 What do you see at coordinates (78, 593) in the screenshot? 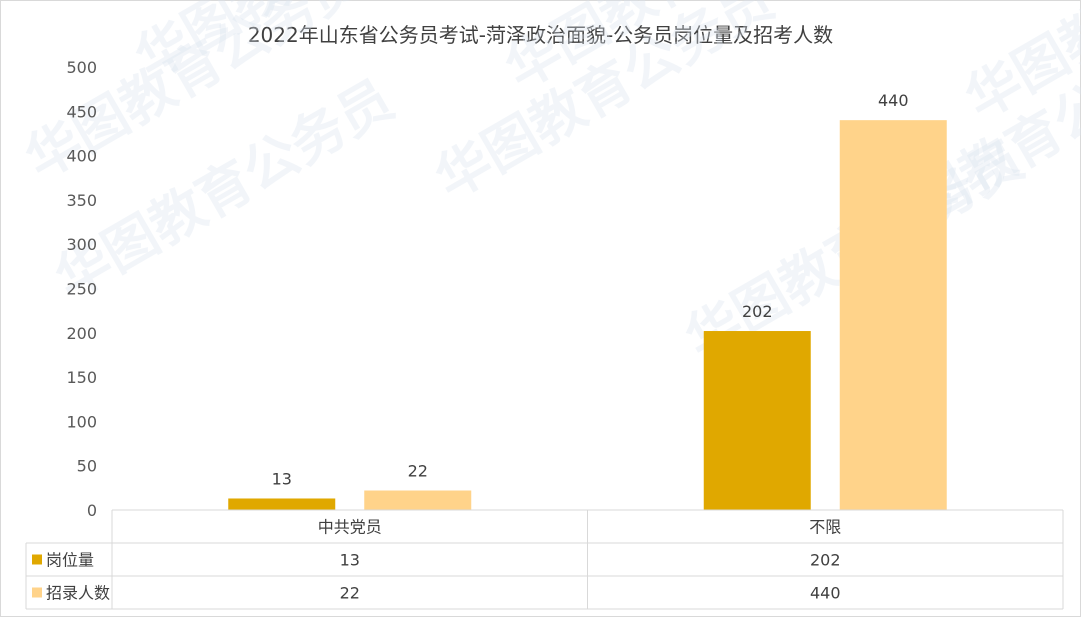
I see `legend-label-1: 招录人数` at bounding box center [78, 593].